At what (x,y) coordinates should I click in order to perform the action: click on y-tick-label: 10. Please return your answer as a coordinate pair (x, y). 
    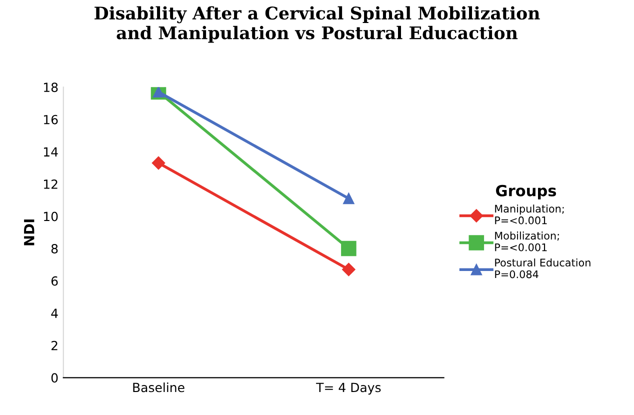
    Looking at the image, I should click on (51, 217).